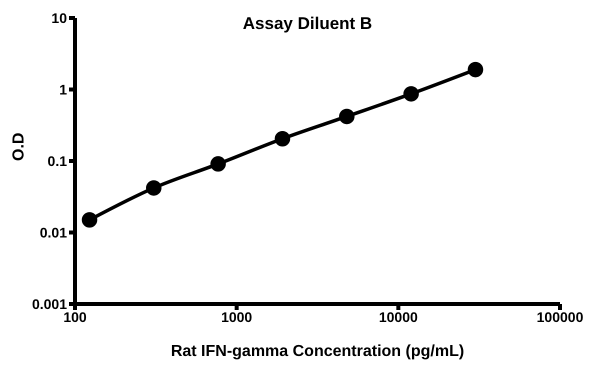 This screenshot has width=595, height=384. I want to click on y-axis-title: O.D, so click(19, 146).